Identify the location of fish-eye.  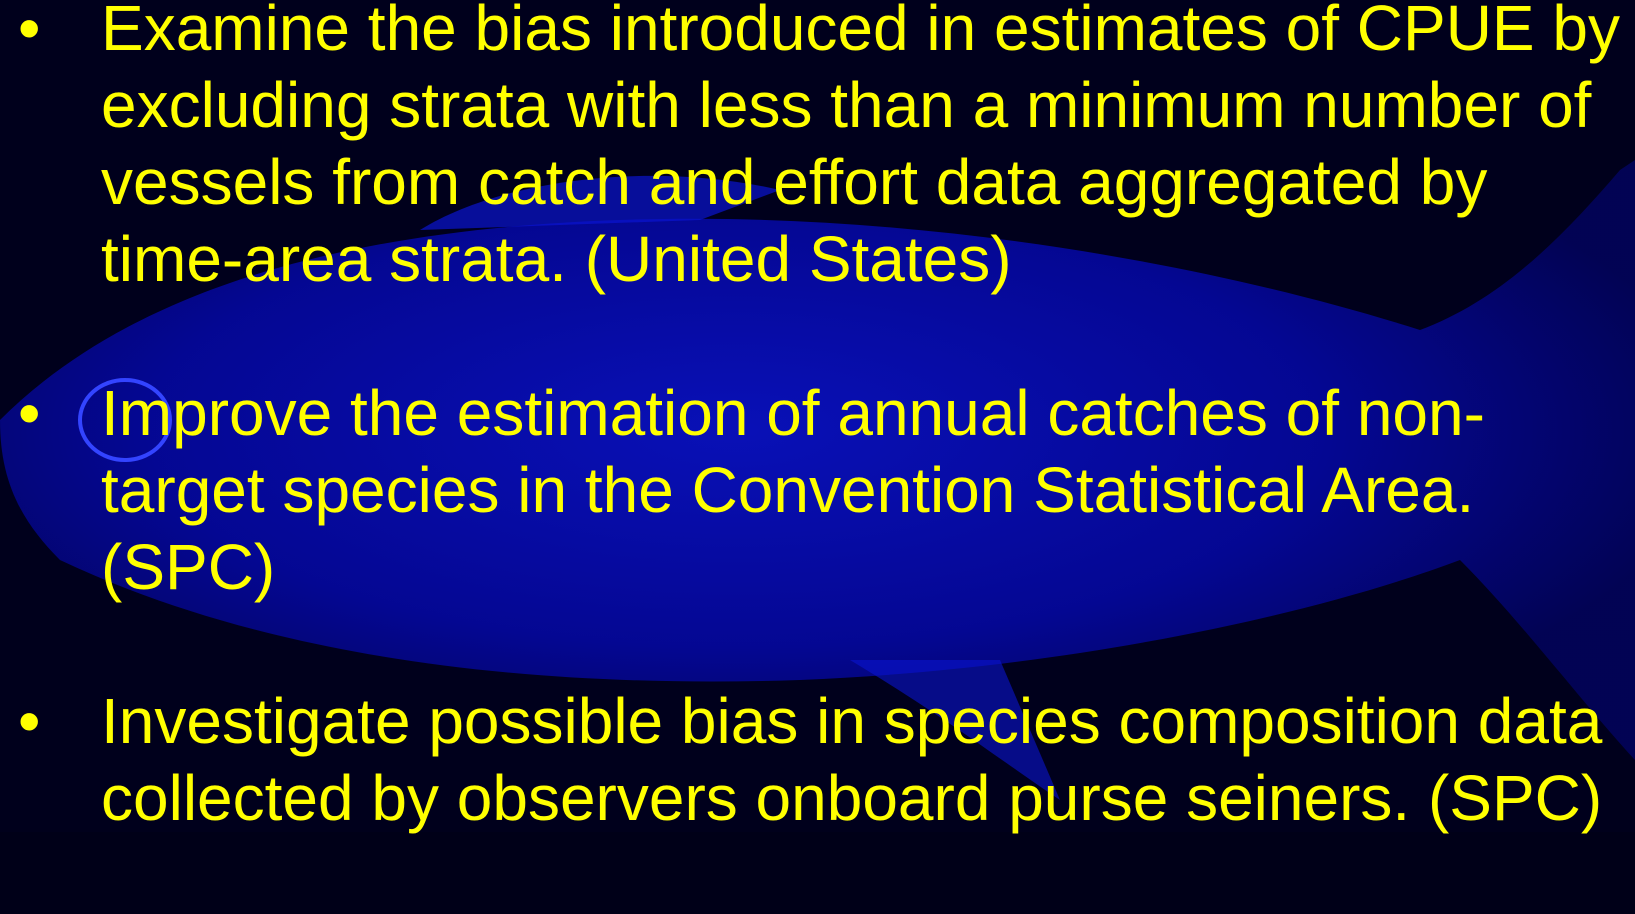
(125, 420).